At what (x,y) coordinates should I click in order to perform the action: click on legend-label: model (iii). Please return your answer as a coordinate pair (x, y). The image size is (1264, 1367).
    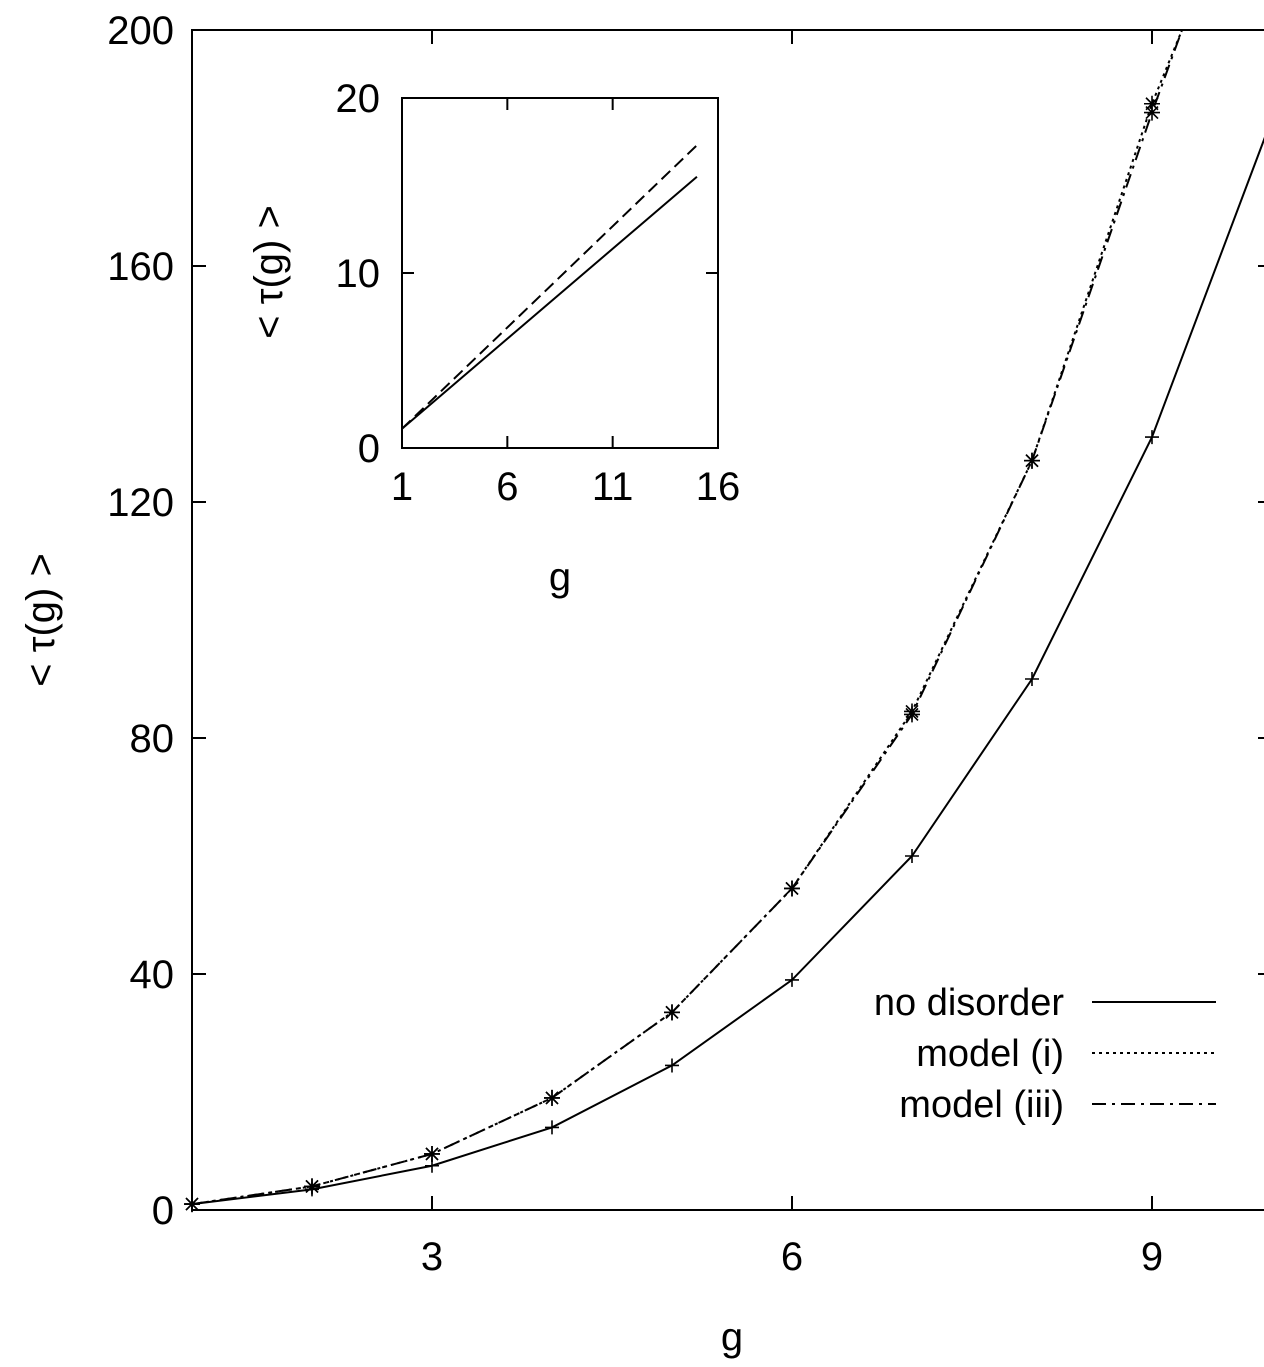
    Looking at the image, I should click on (981, 1105).